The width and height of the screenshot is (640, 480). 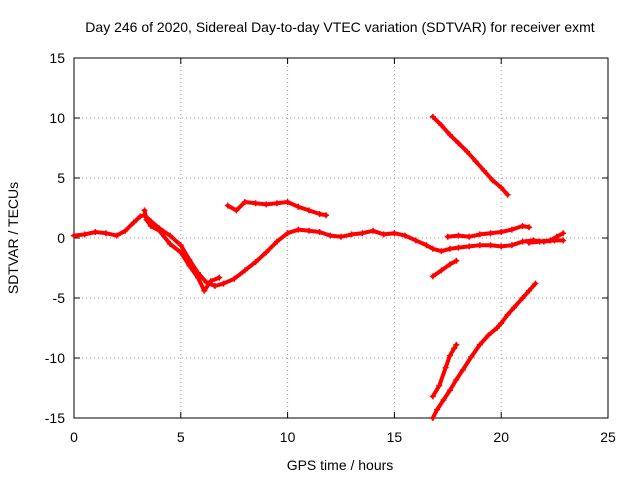 What do you see at coordinates (55, 358) in the screenshot?
I see `y-tick-label: -10` at bounding box center [55, 358].